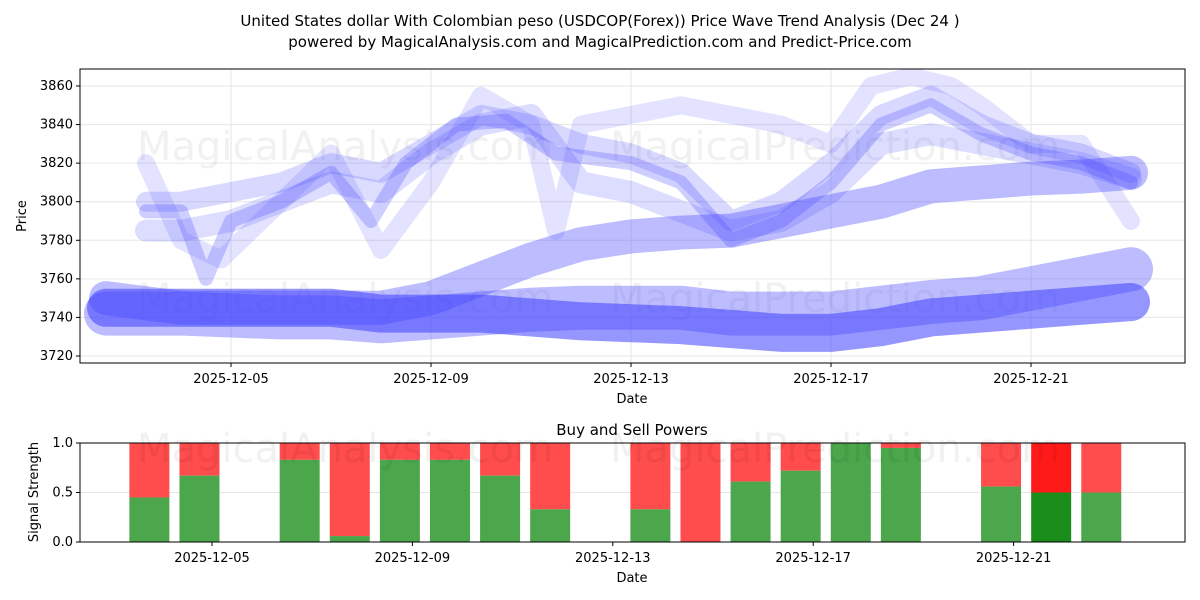 This screenshot has width=1200, height=600. What do you see at coordinates (56, 240) in the screenshot?
I see `y-tick-label: 3780` at bounding box center [56, 240].